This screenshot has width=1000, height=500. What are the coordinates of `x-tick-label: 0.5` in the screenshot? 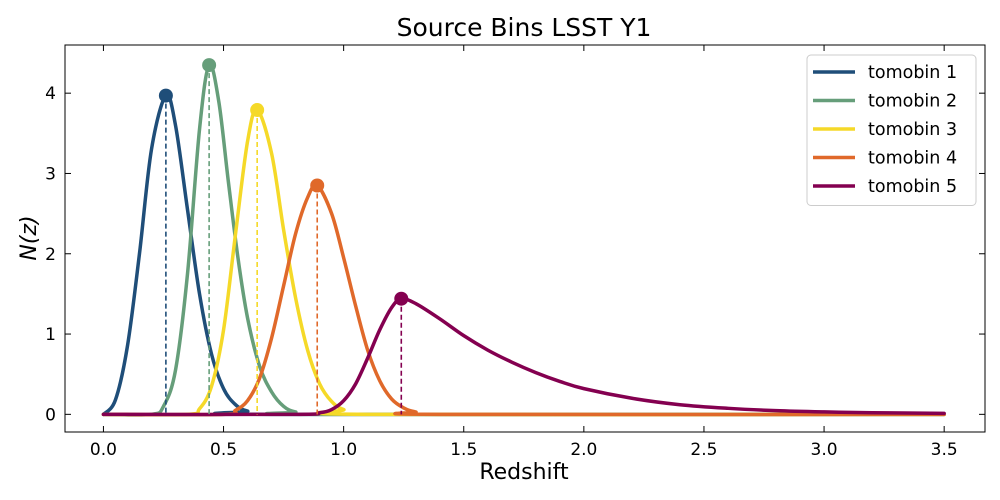 It's located at (223, 450).